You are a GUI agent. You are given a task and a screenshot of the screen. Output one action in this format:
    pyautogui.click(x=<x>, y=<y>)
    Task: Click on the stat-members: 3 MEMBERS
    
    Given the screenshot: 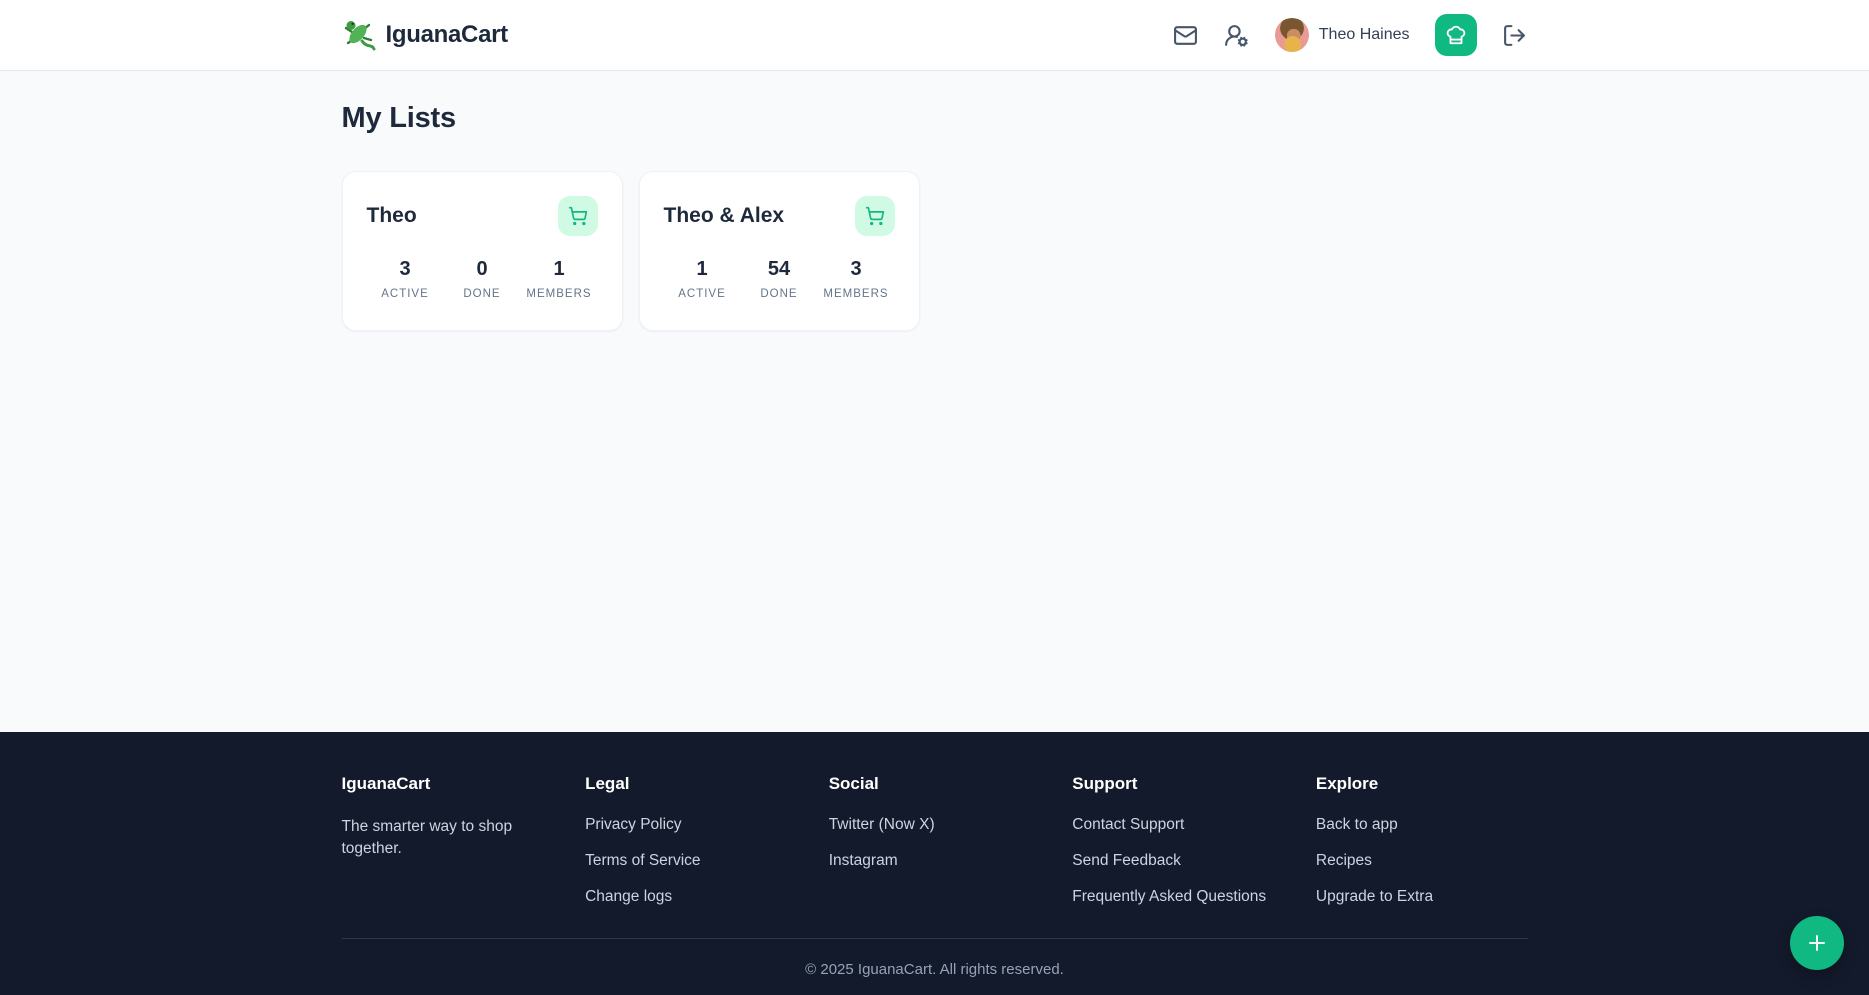 What is the action you would take?
    pyautogui.click(x=856, y=279)
    